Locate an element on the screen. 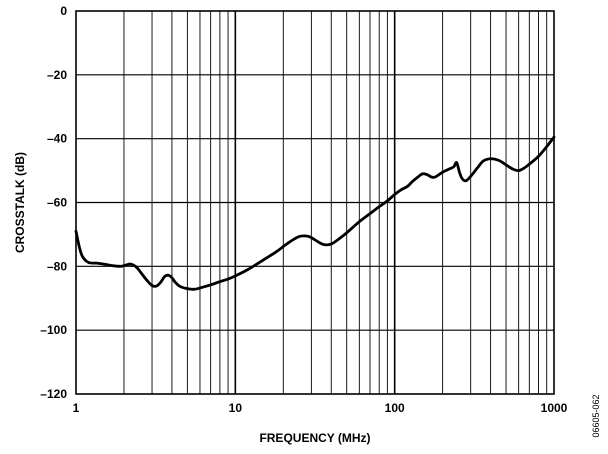  x-tick-label: 1 is located at coordinates (76, 408).